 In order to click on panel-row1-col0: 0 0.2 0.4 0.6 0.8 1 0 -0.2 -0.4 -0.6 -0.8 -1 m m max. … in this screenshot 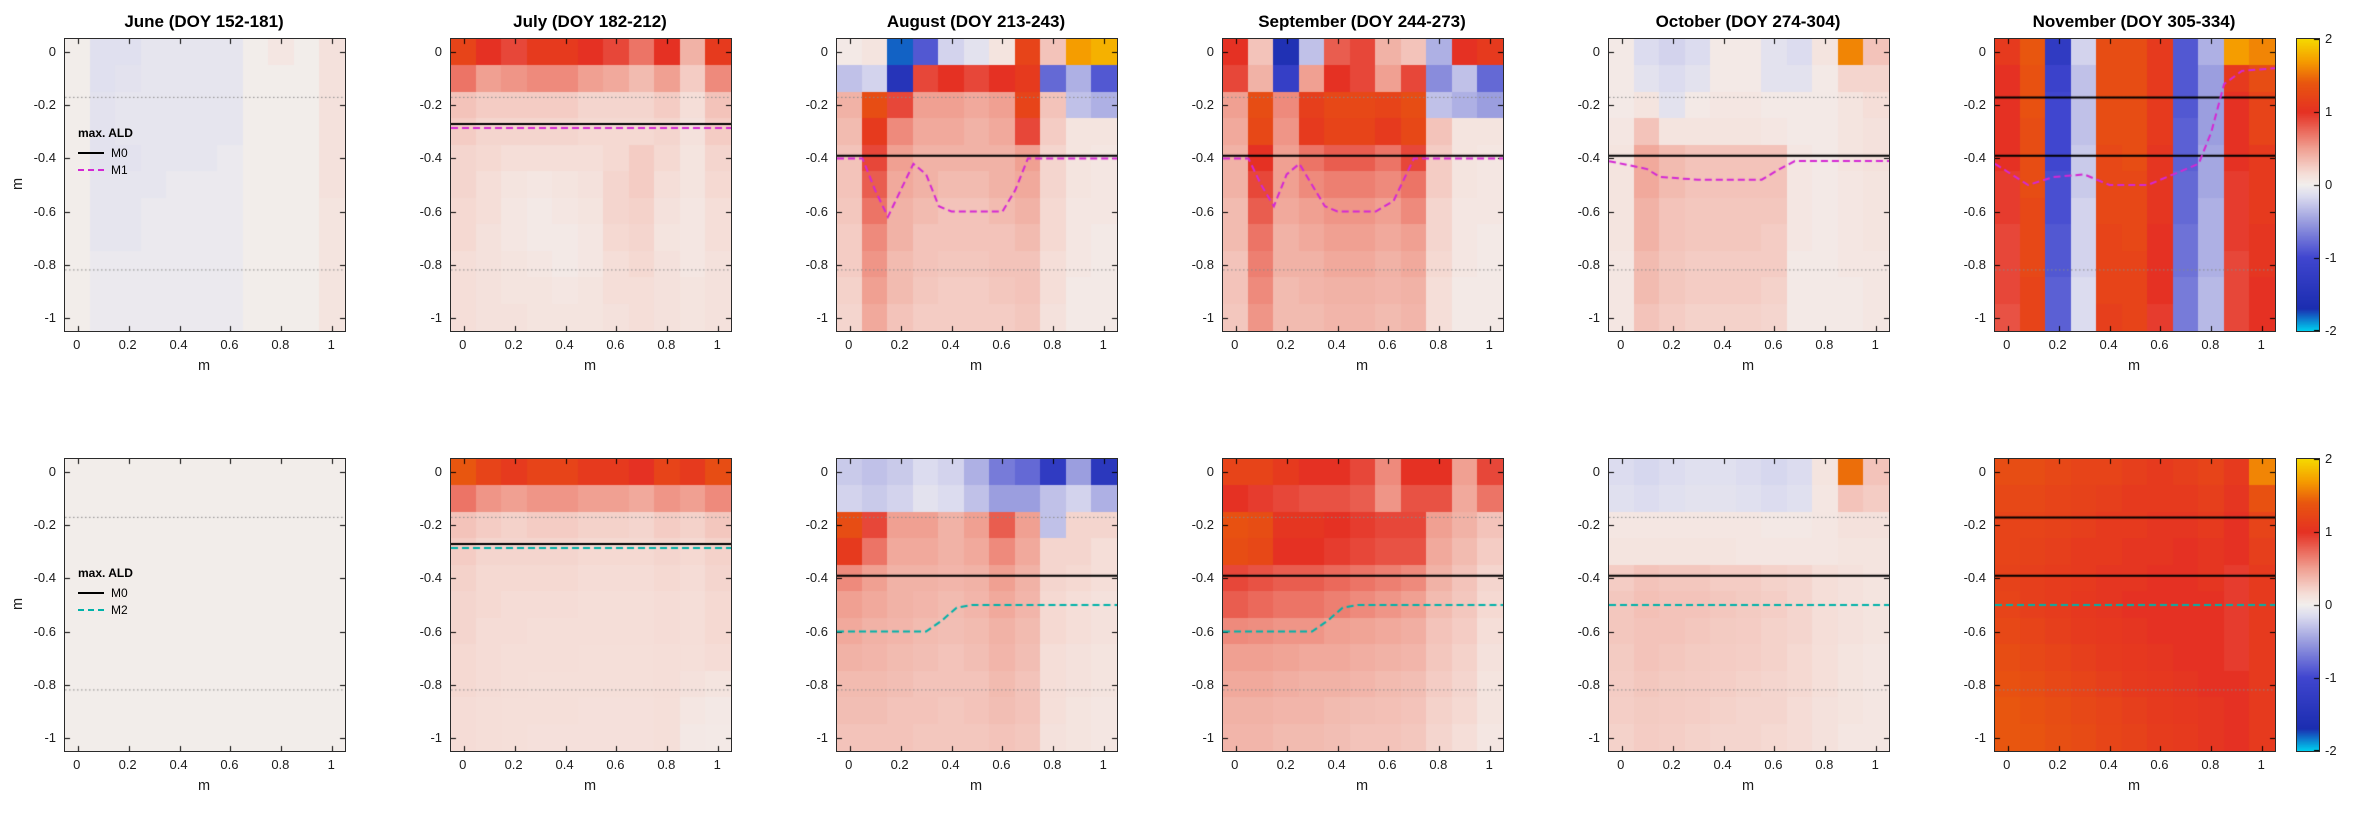, I will do `click(201, 630)`.